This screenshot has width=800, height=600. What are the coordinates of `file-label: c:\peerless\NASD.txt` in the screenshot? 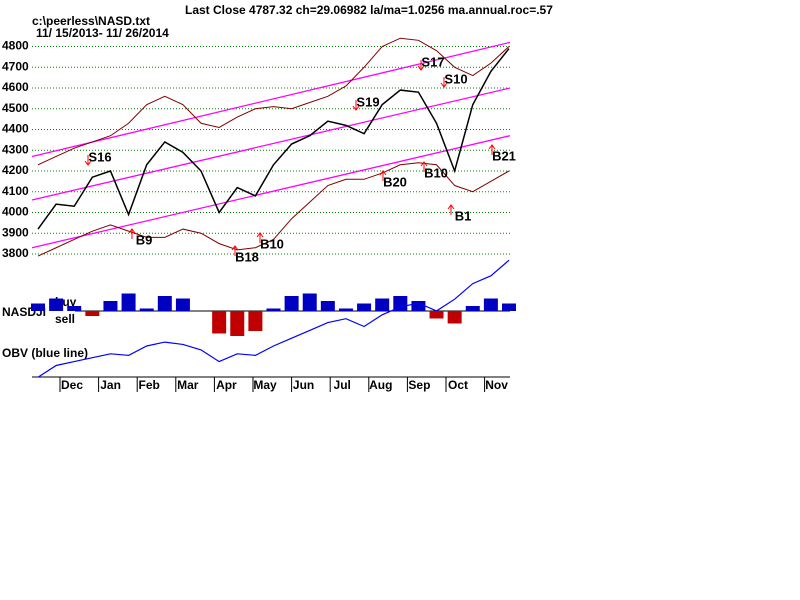 It's located at (91, 21).